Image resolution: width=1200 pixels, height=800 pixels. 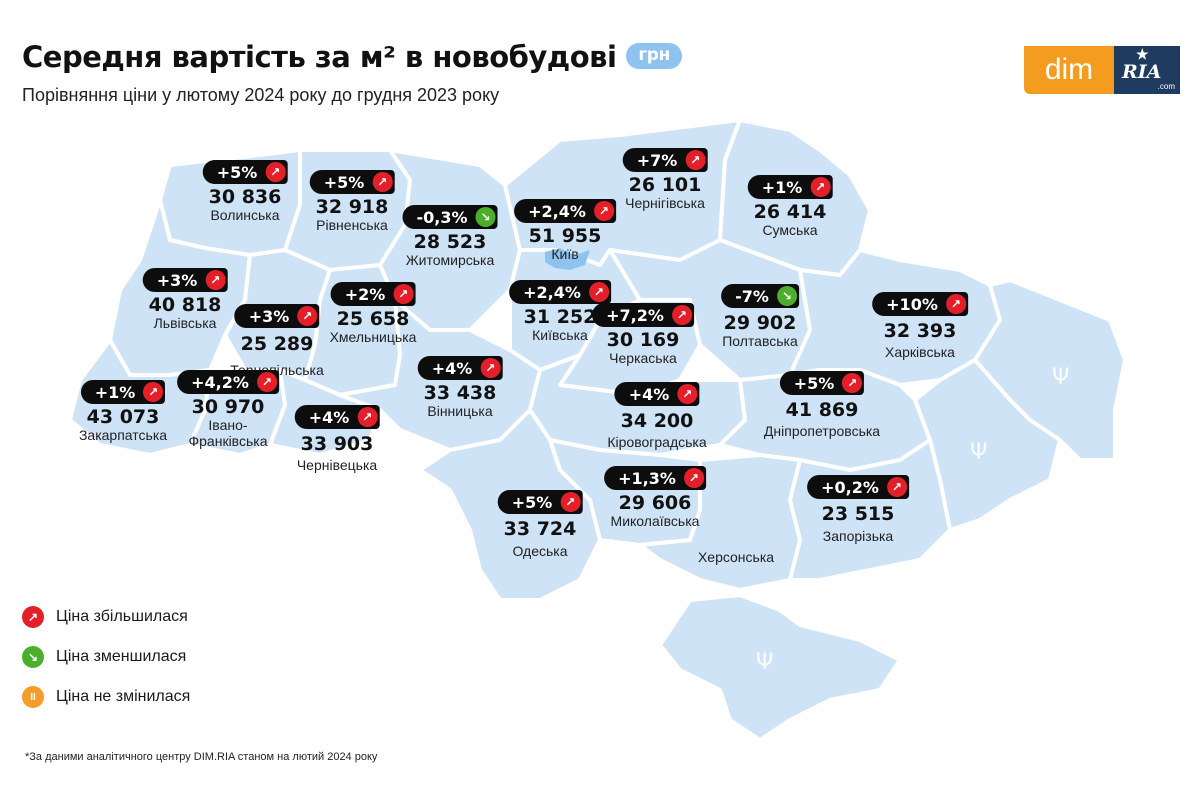 I want to click on change-badge: +4% ↗, so click(x=337, y=417).